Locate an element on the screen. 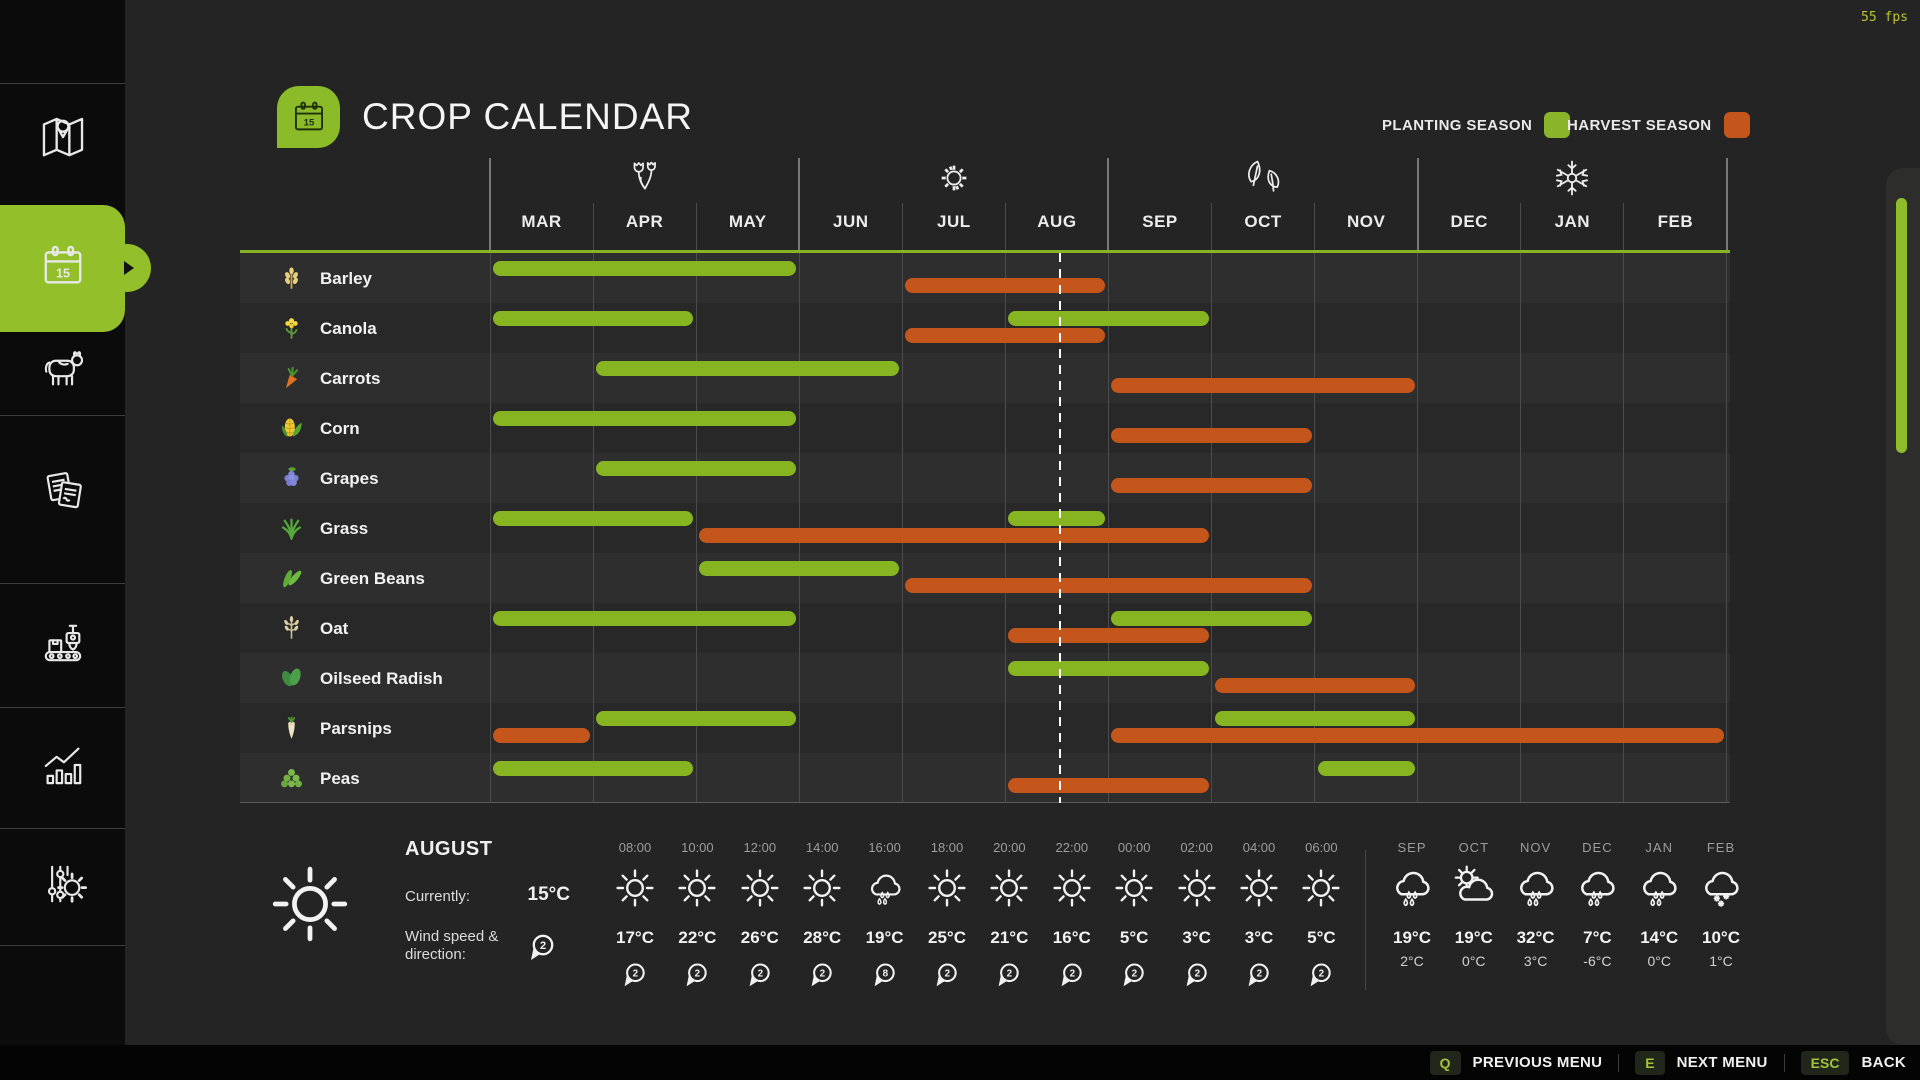 The width and height of the screenshot is (1920, 1080). hourly-temp: 16°C is located at coordinates (1071, 937).